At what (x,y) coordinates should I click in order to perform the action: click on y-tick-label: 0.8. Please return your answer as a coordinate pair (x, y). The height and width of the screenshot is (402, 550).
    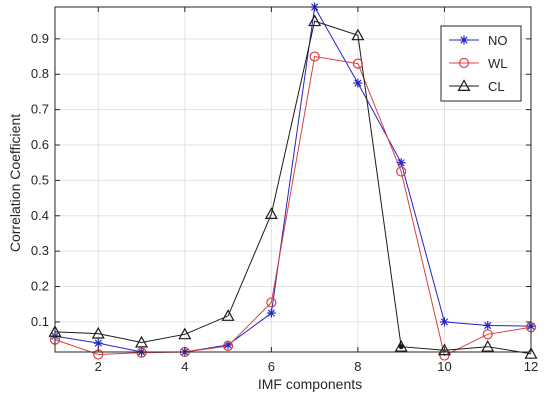
    Looking at the image, I should click on (40, 73).